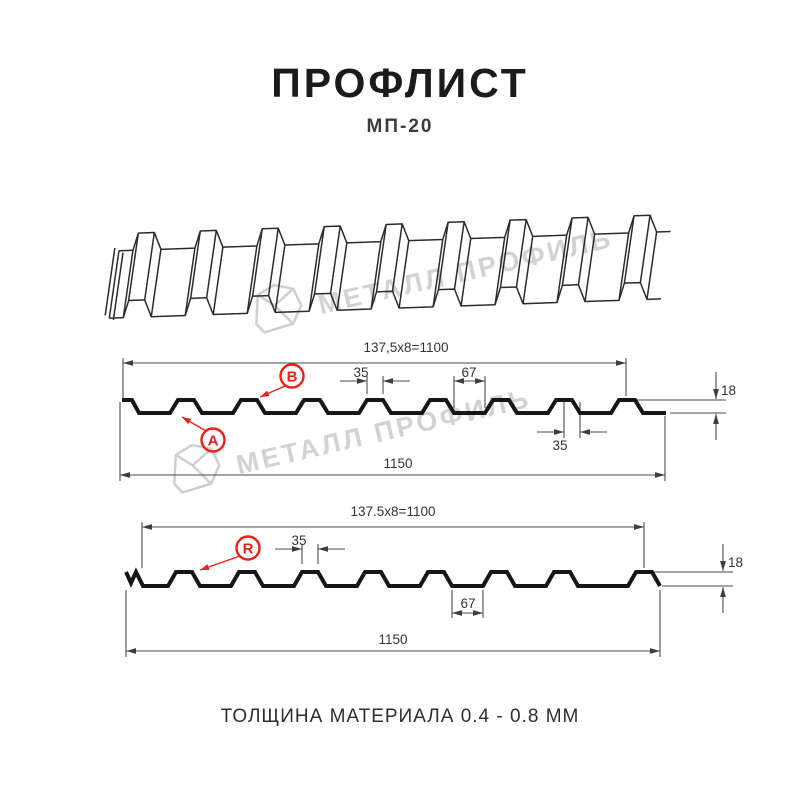  What do you see at coordinates (559, 445) in the screenshot?
I see `dim-rib-bottom-width: 35` at bounding box center [559, 445].